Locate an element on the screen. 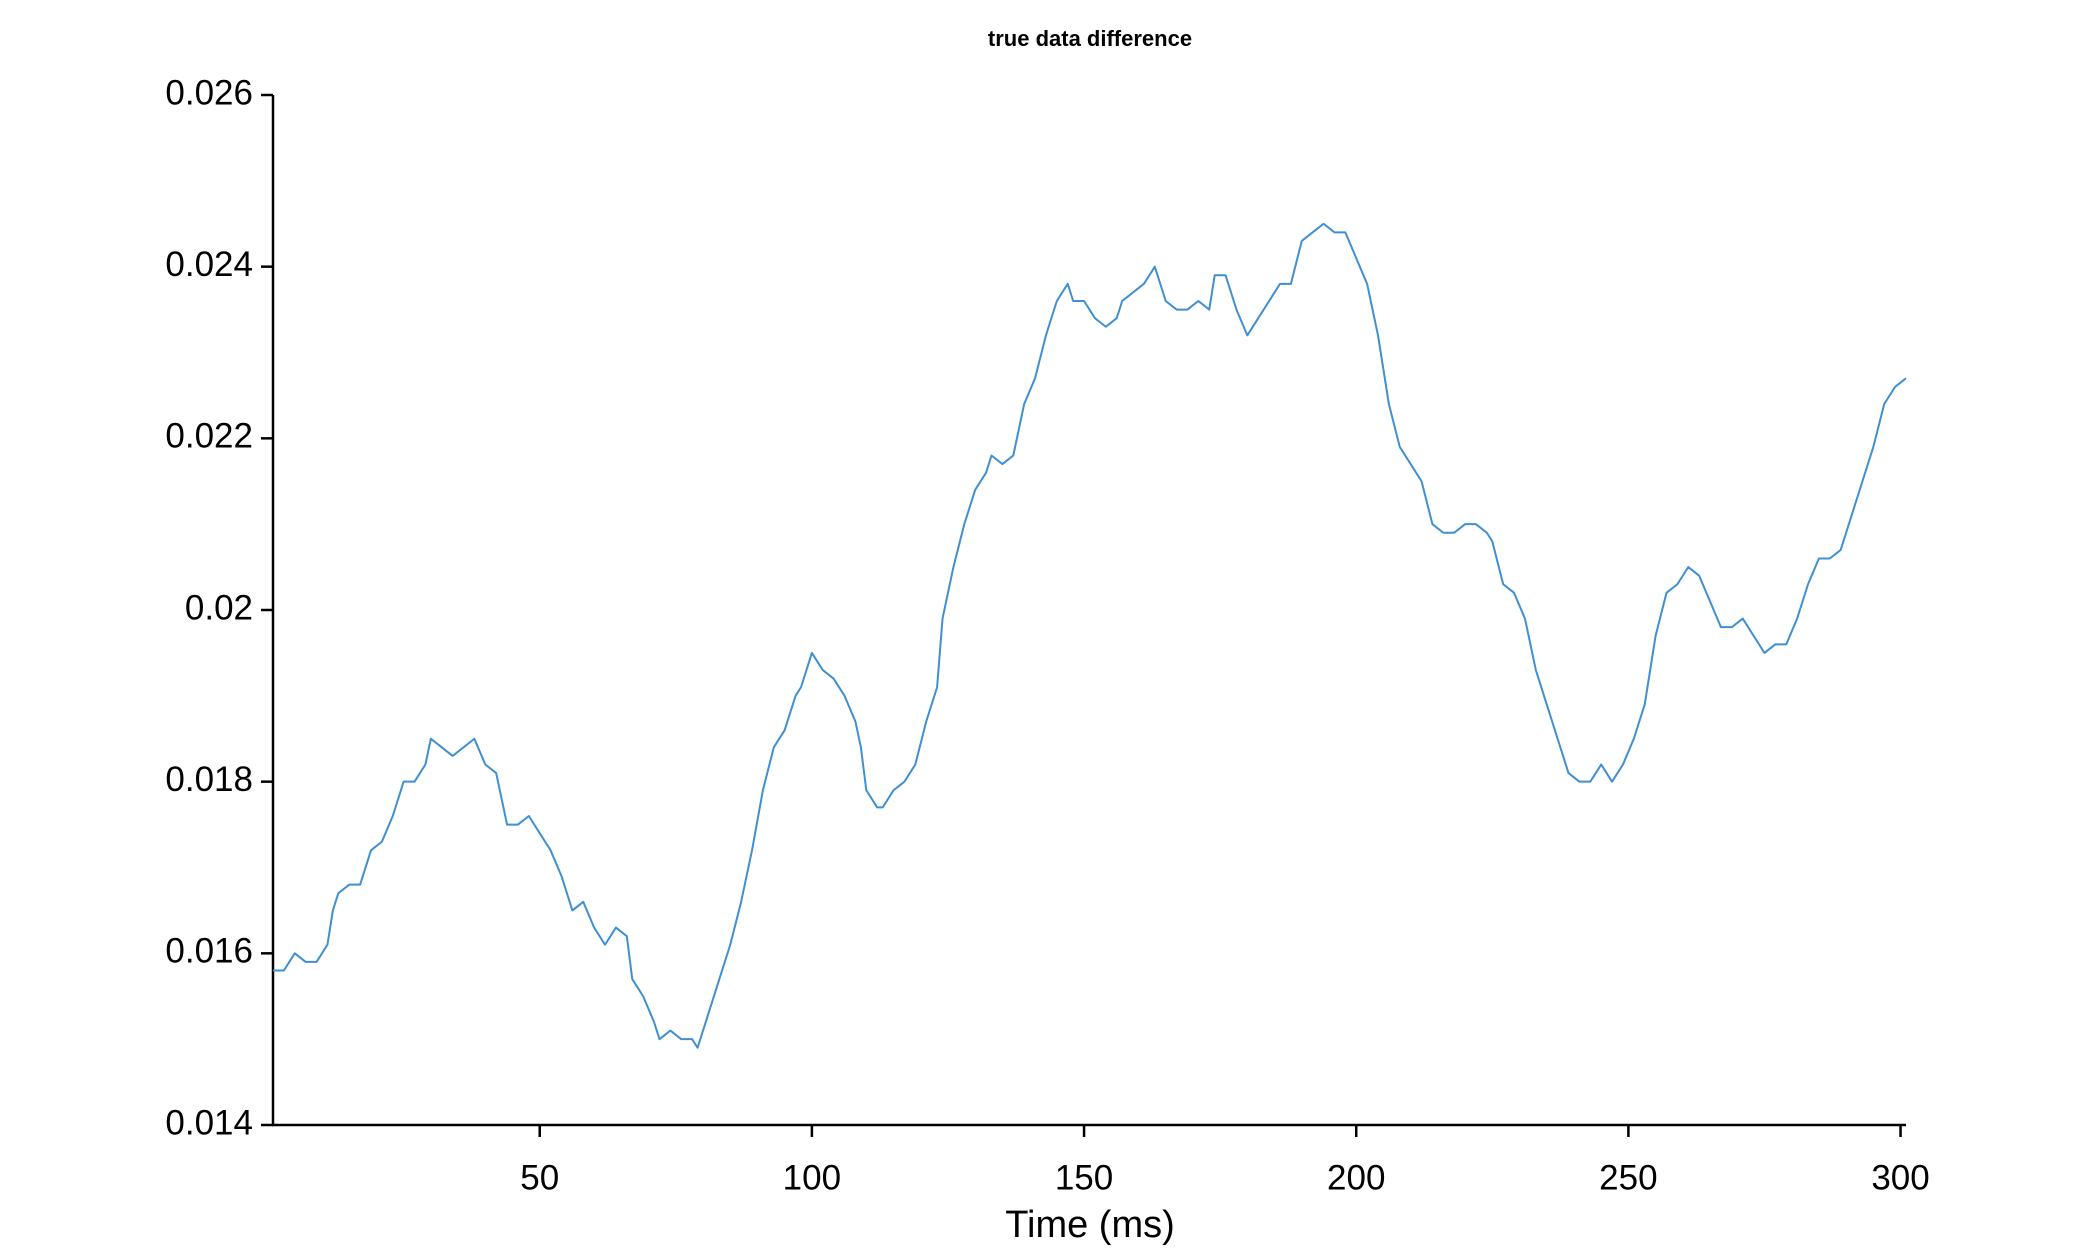 This screenshot has width=2083, height=1255. x-tick-label: 200 is located at coordinates (1356, 1177).